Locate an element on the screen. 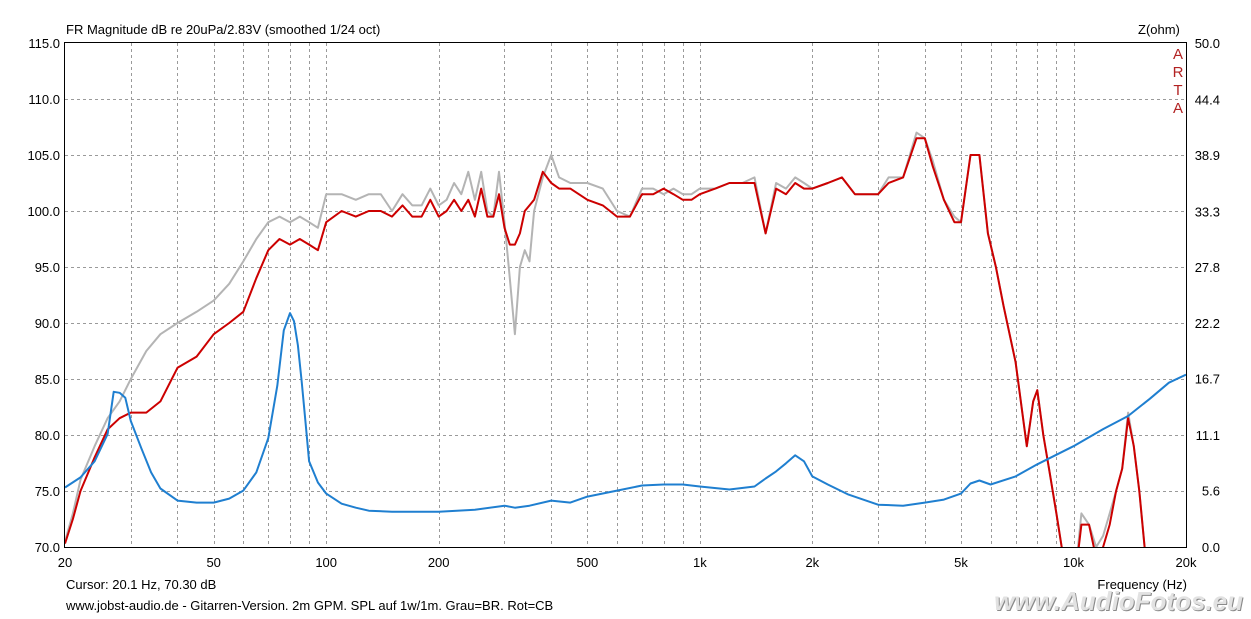  y-tick-label-right: 50.0 is located at coordinates (1207, 43).